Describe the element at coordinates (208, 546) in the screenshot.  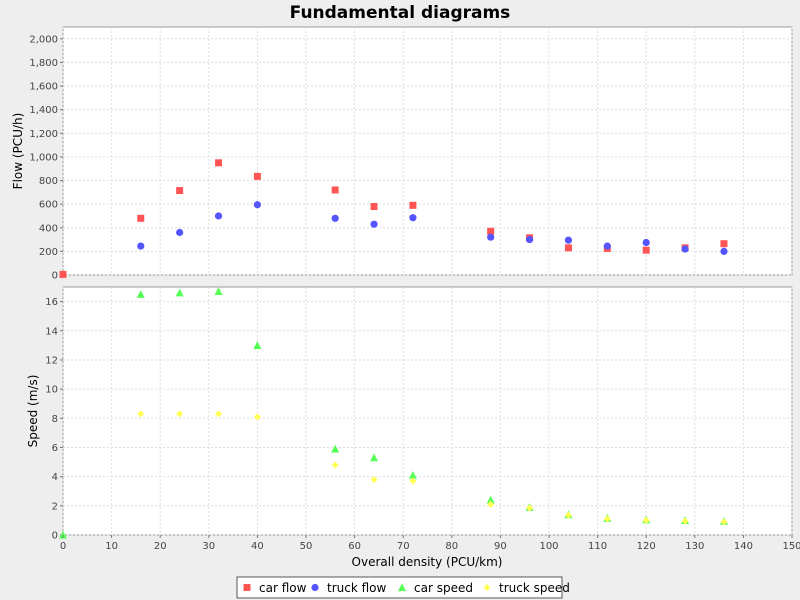
I see `x-tick-label: 30` at that location.